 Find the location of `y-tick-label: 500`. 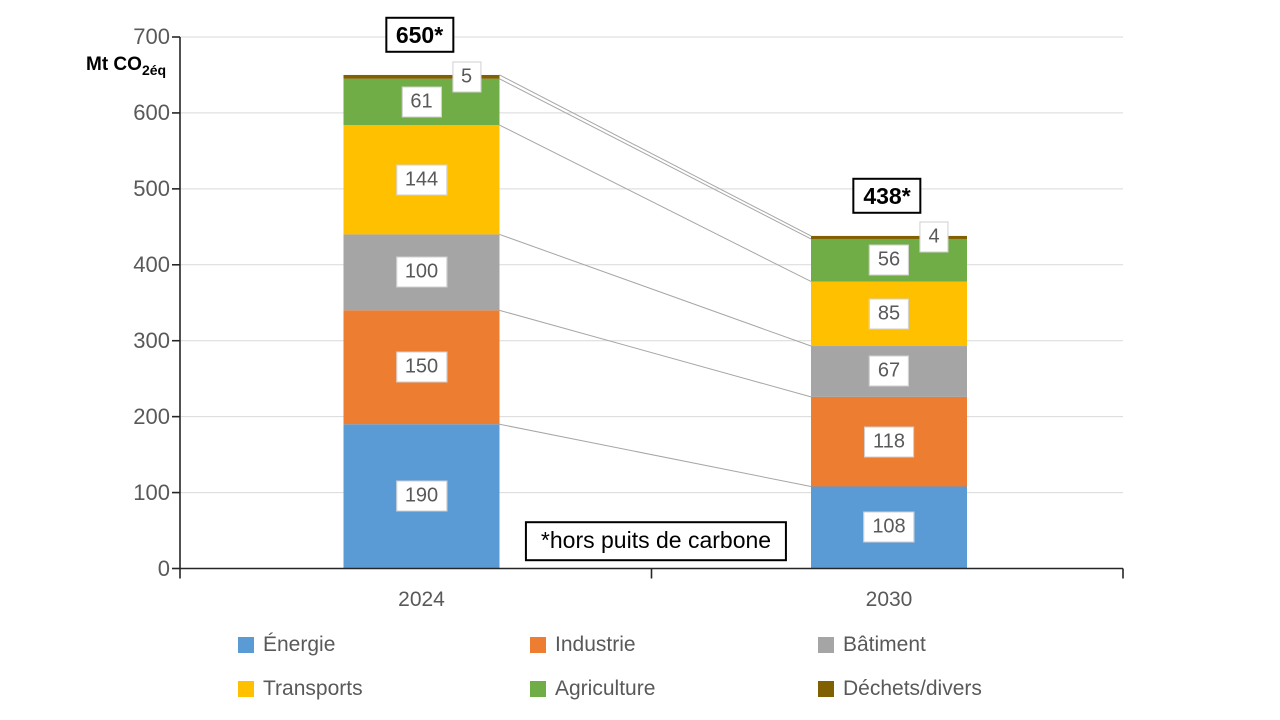

y-tick-label: 500 is located at coordinates (151, 188).